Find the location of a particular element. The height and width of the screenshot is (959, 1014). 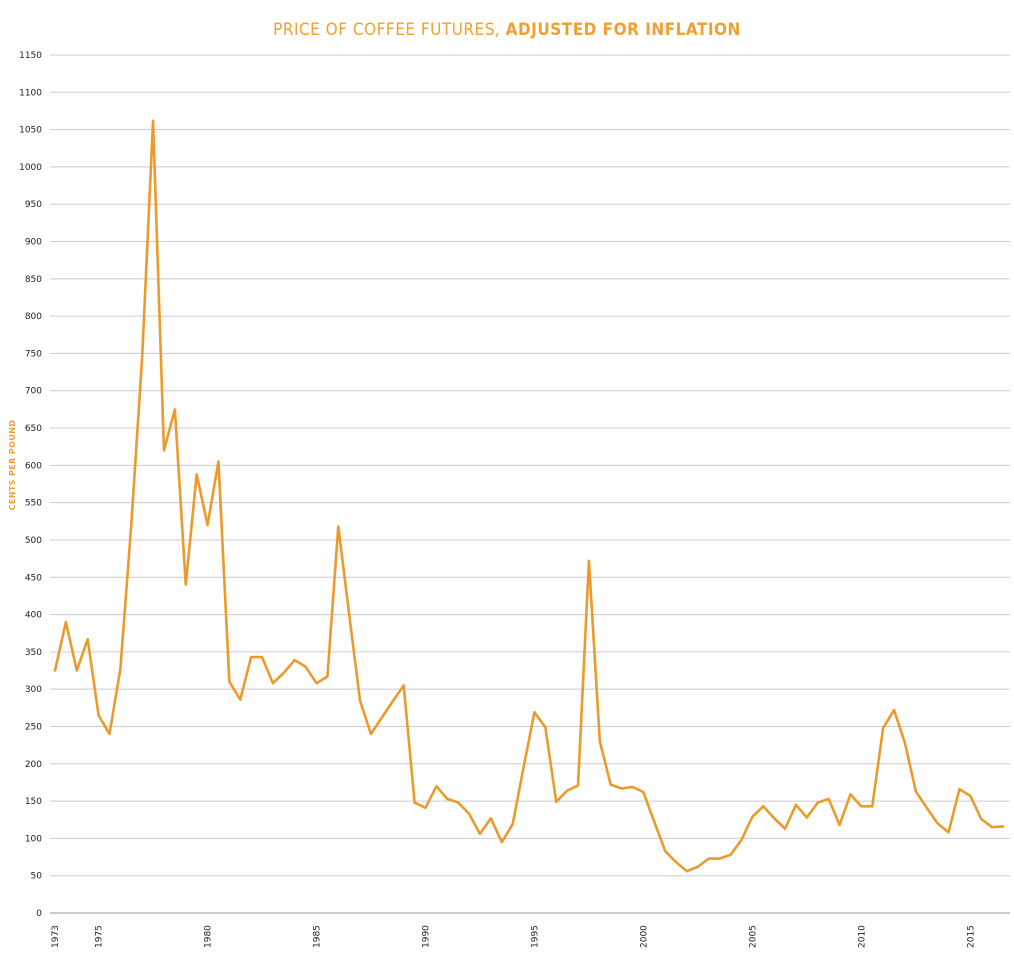

x-tick-label: 1975 is located at coordinates (100, 936).